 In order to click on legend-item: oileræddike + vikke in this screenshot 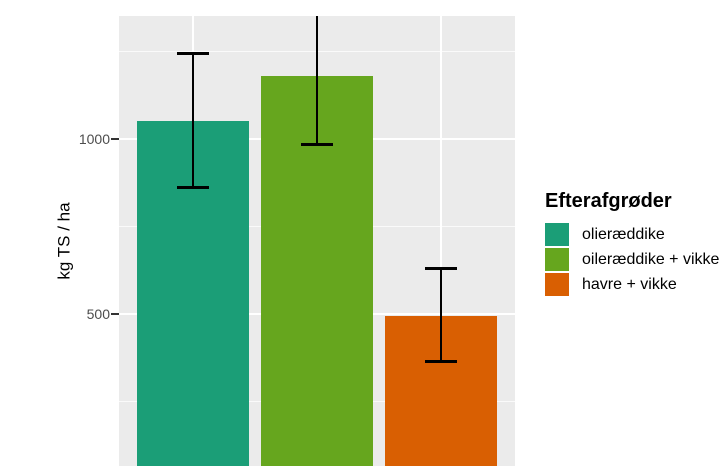, I will do `click(632, 259)`.